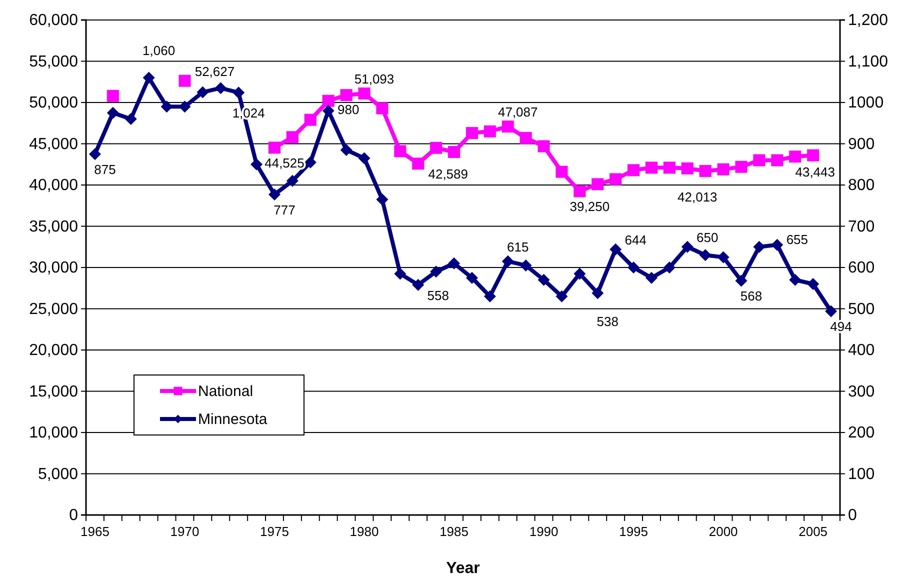  I want to click on y-tick-label: 40,000, so click(53, 185).